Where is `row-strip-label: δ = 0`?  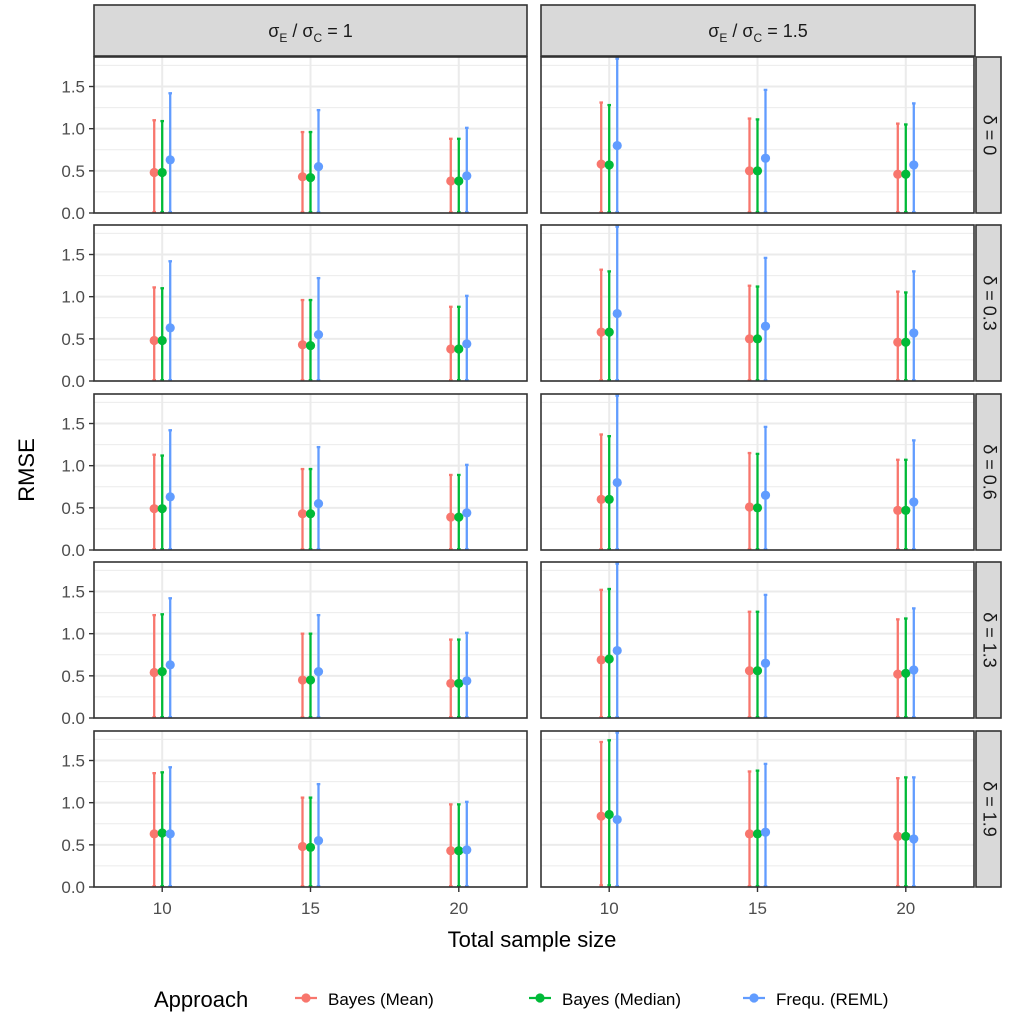
row-strip-label: δ = 0 is located at coordinates (990, 135).